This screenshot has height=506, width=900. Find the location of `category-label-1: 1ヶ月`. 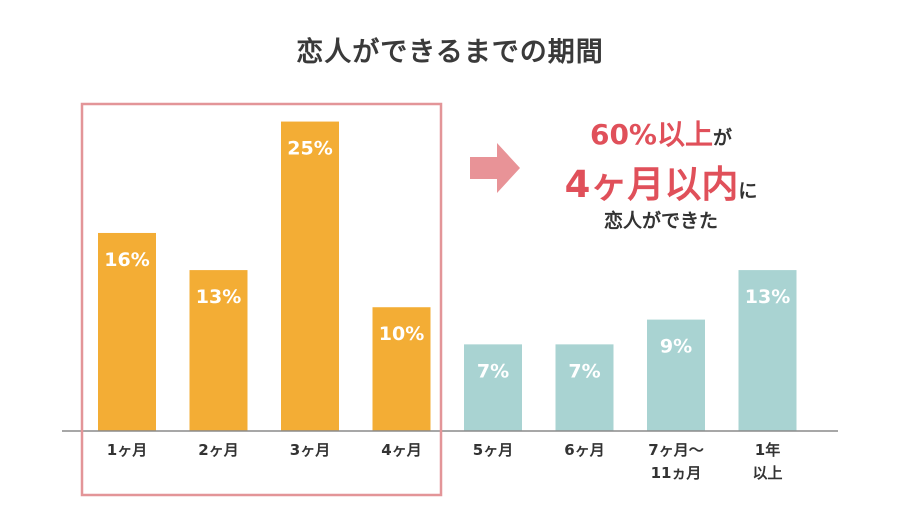

category-label-1: 1ヶ月 is located at coordinates (127, 450).